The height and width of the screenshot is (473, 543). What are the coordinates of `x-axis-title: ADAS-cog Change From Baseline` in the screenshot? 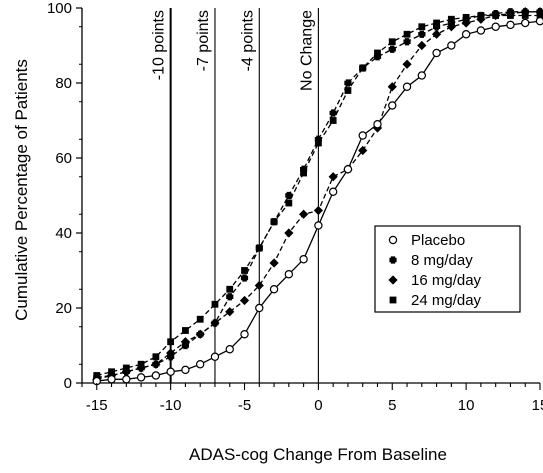 It's located at (318, 454).